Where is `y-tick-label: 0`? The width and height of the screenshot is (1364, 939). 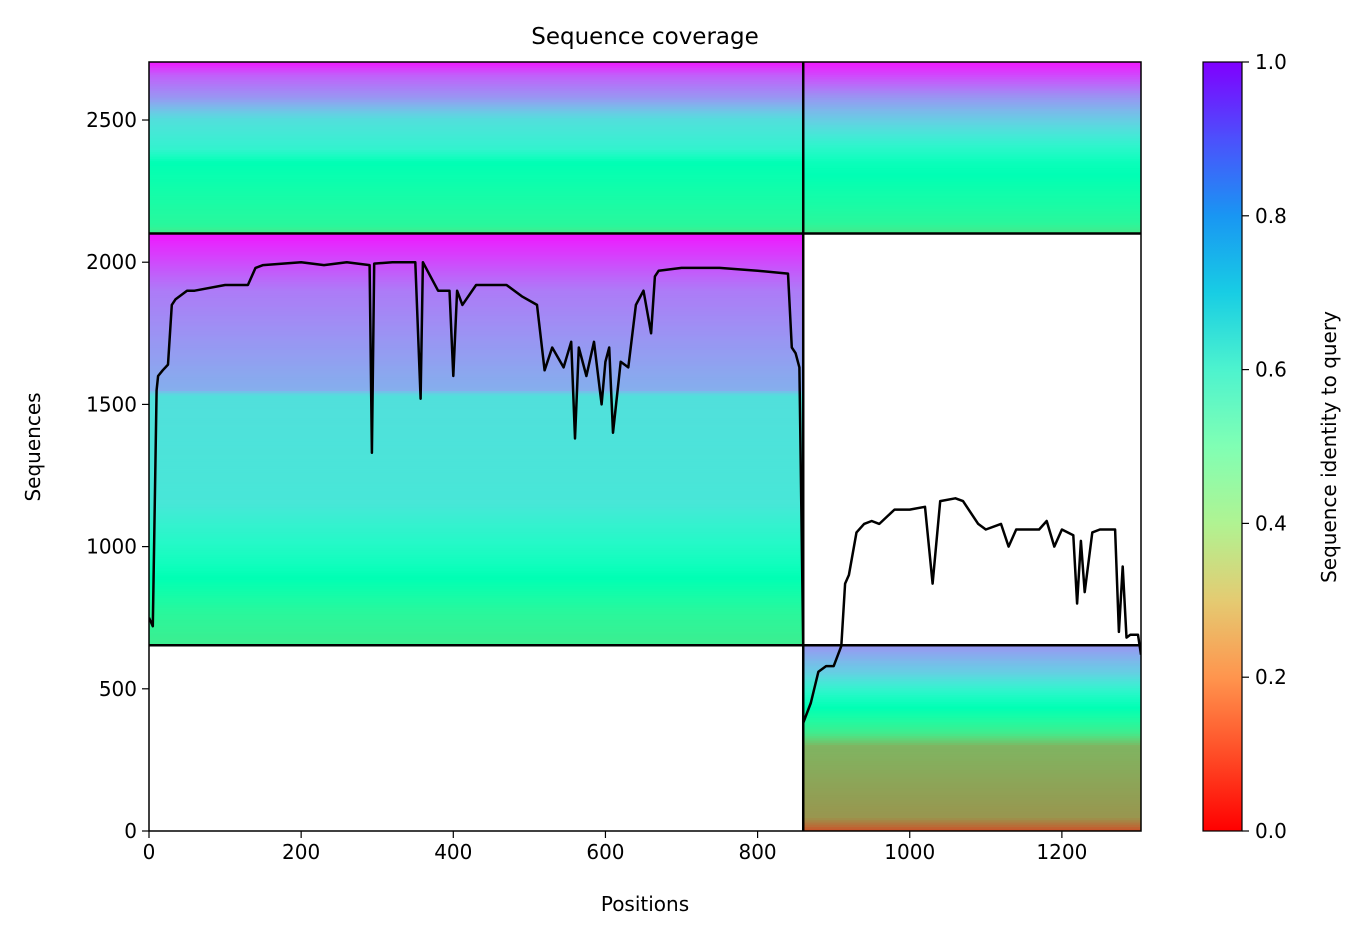
y-tick-label: 0 is located at coordinates (130, 831).